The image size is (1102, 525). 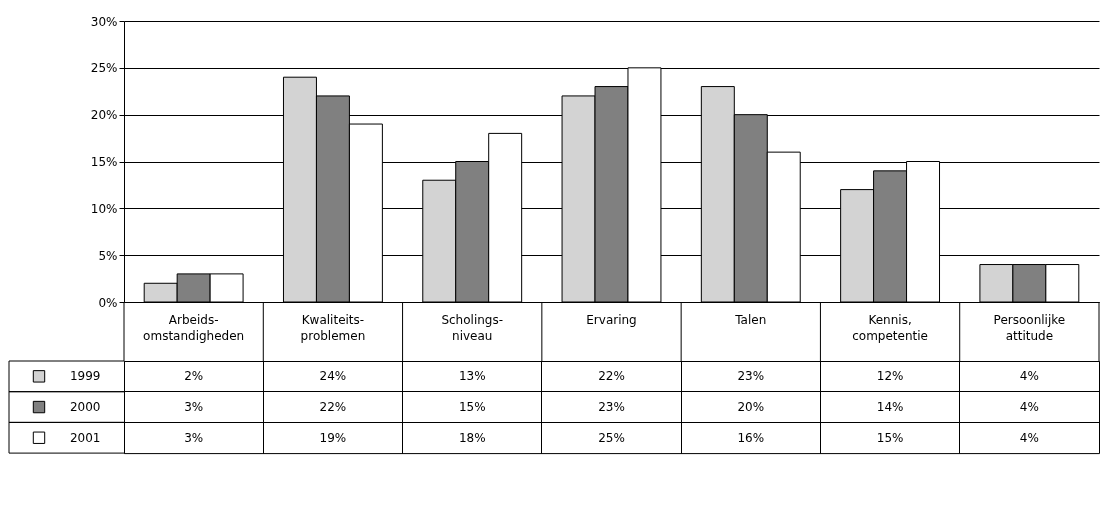 What do you see at coordinates (85, 437) in the screenshot?
I see `legend-label: 2001` at bounding box center [85, 437].